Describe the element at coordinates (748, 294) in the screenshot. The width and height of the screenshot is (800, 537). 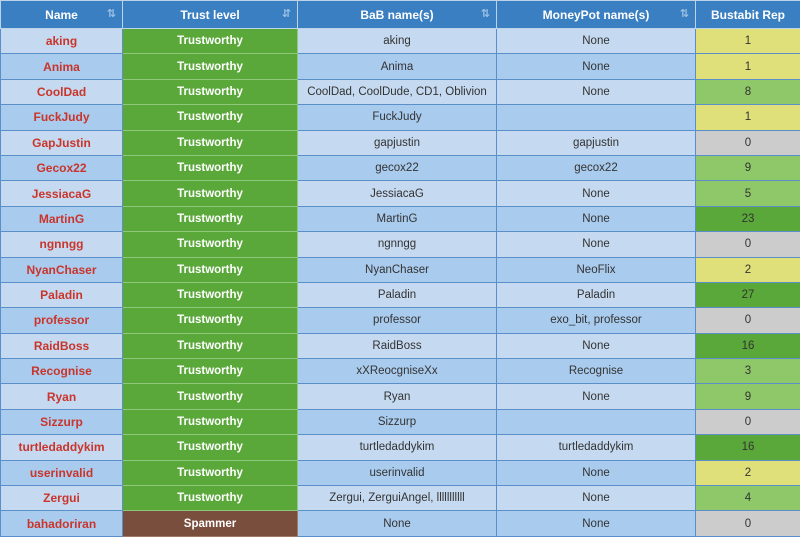
I see `cell-bustabit-rep: 27` at that location.